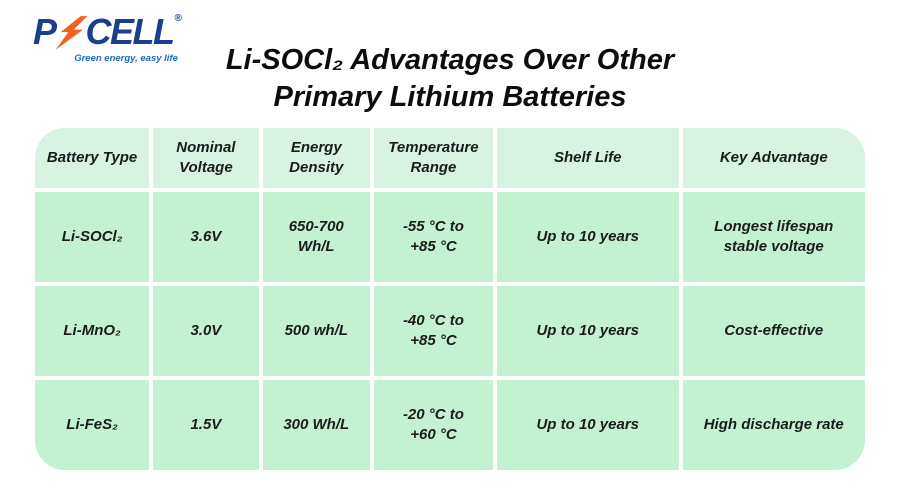 The image size is (900, 500). I want to click on cell-lisocl2-nominal-voltage: 3.6V, so click(206, 237).